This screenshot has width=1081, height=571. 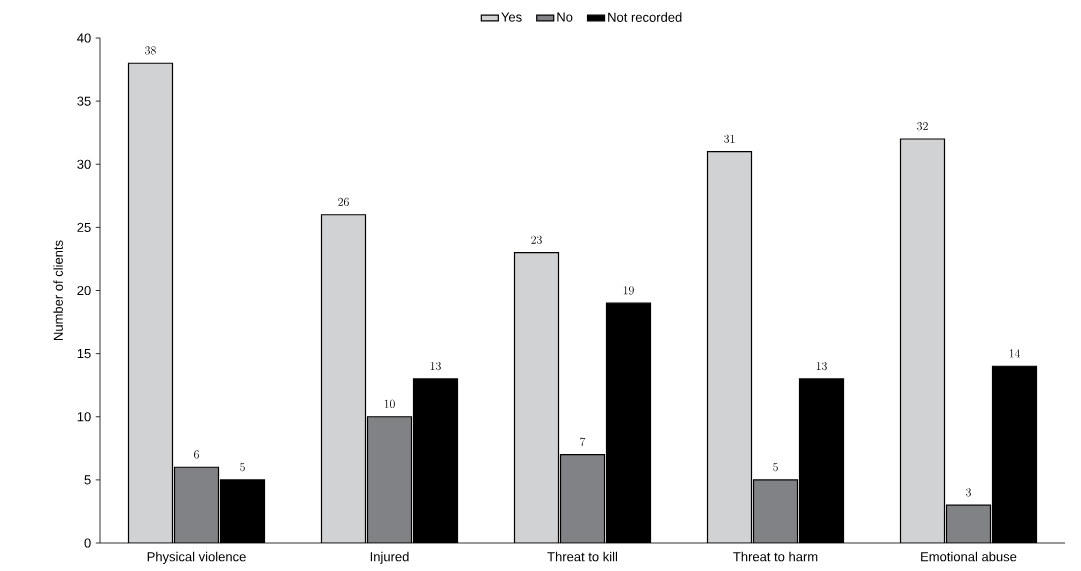 What do you see at coordinates (968, 492) in the screenshot?
I see `data-label: 3` at bounding box center [968, 492].